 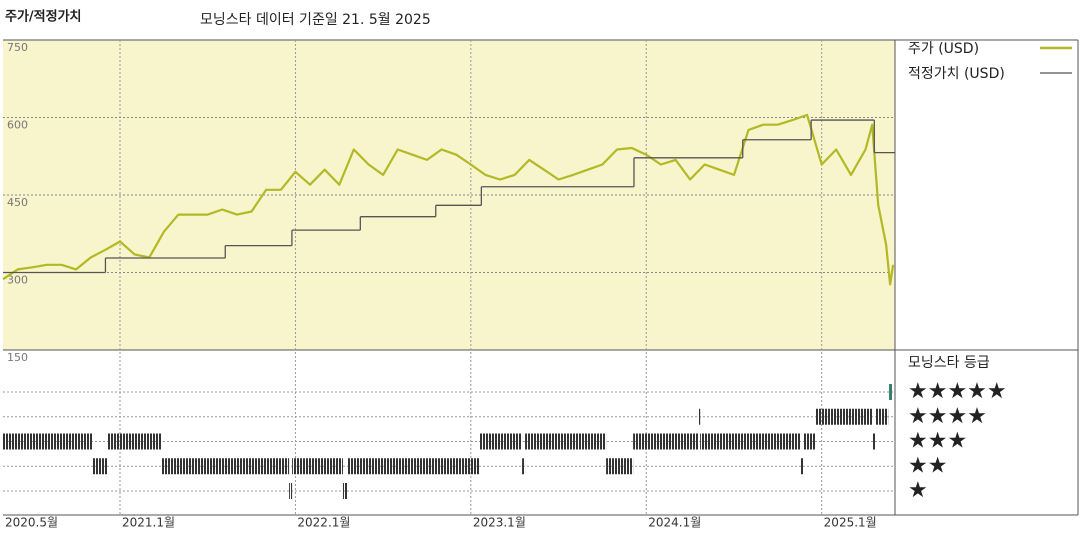 I want to click on legend-label: 적정가치 (USD), so click(x=956, y=74).